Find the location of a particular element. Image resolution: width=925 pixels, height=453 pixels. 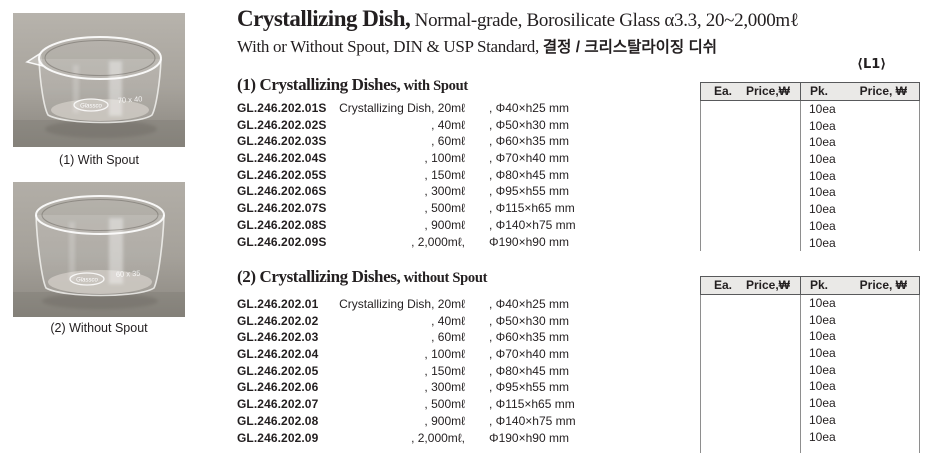

pk-label: Pk. is located at coordinates (819, 285).